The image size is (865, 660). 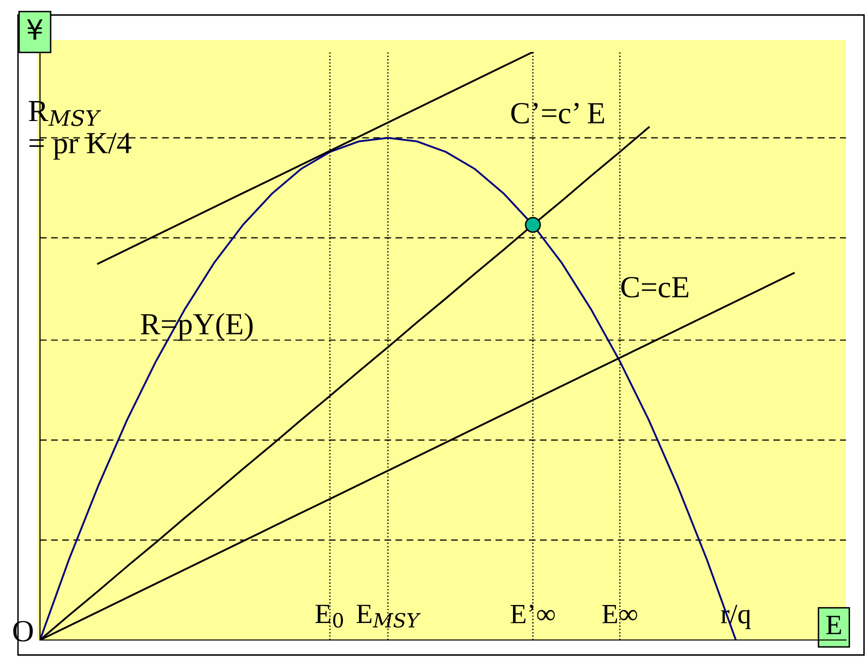 I want to click on x-tick-label: E∞, so click(x=620, y=614).